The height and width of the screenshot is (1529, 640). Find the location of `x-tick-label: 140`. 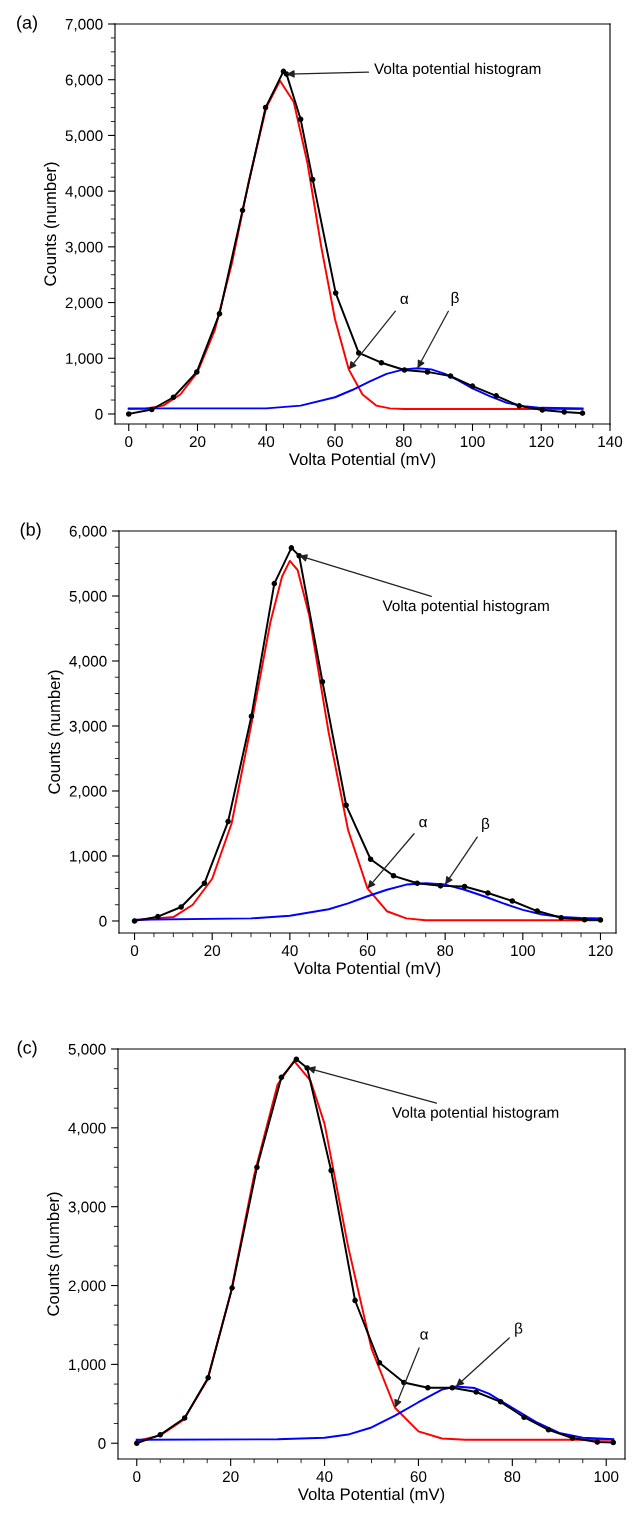

x-tick-label: 140 is located at coordinates (610, 442).